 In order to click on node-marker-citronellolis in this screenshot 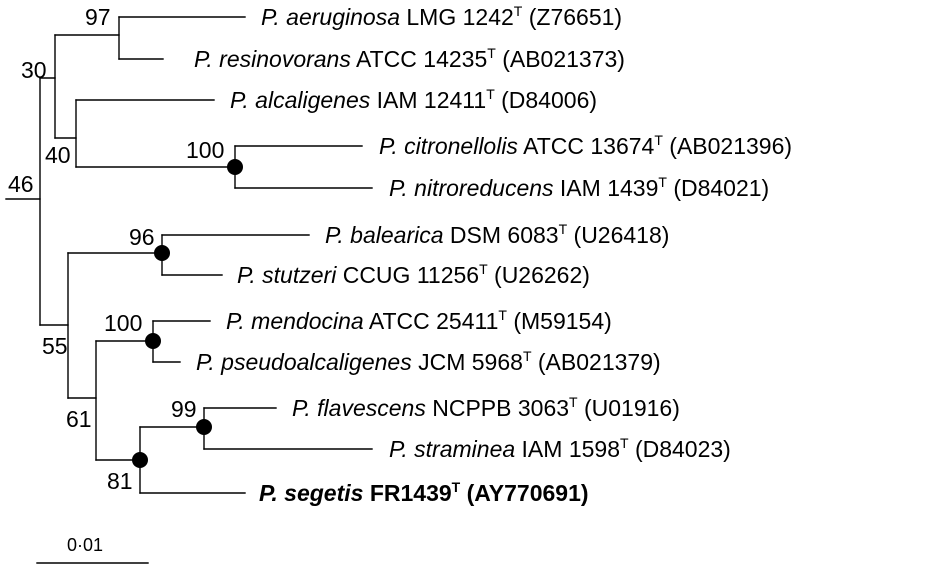, I will do `click(235, 167)`.